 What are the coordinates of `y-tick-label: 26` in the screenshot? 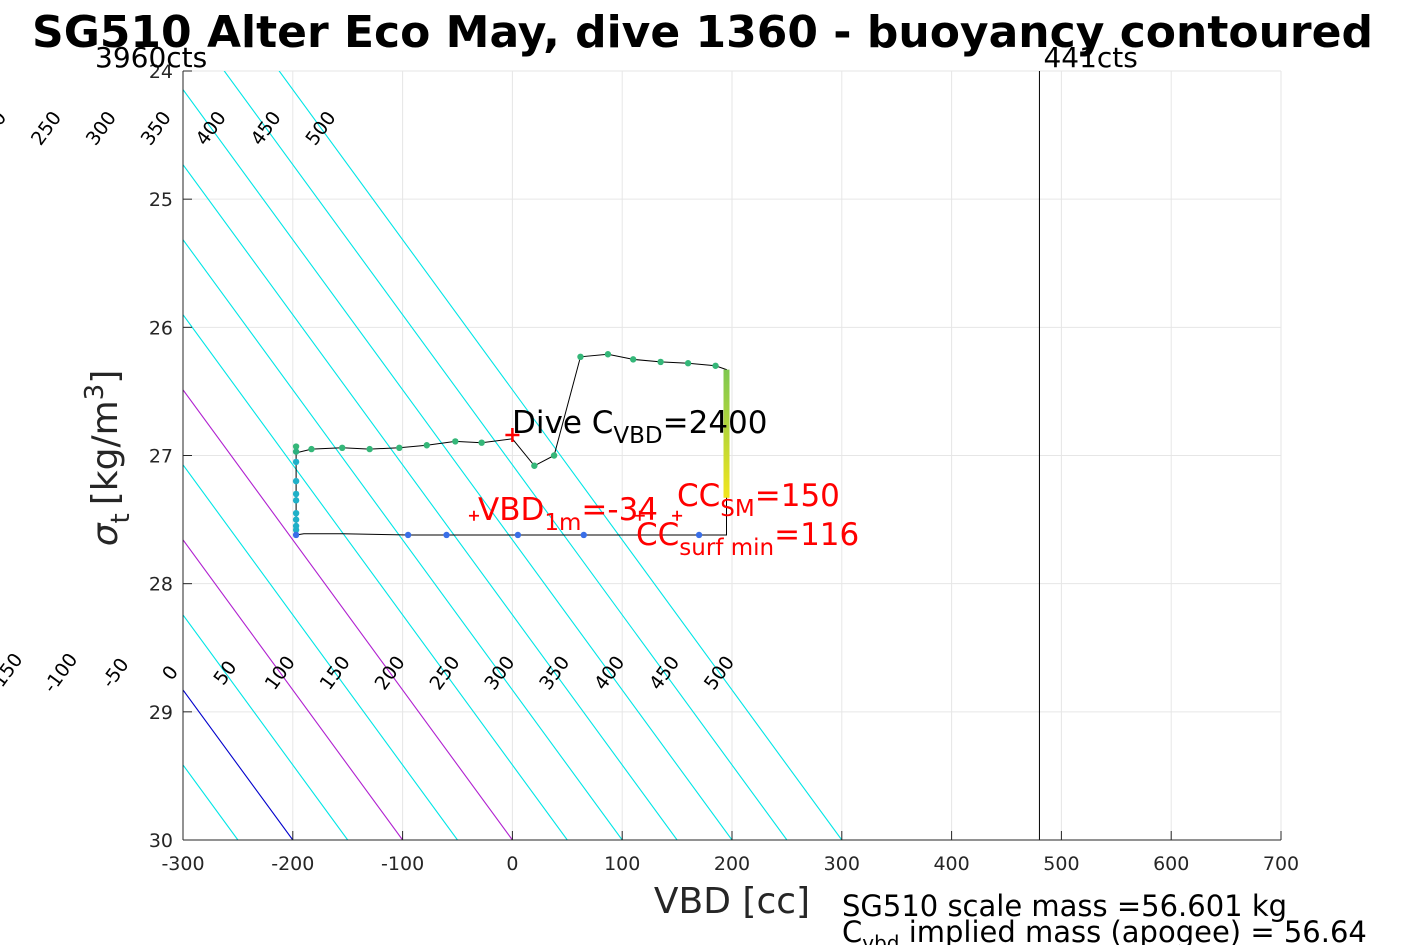 It's located at (161, 328).